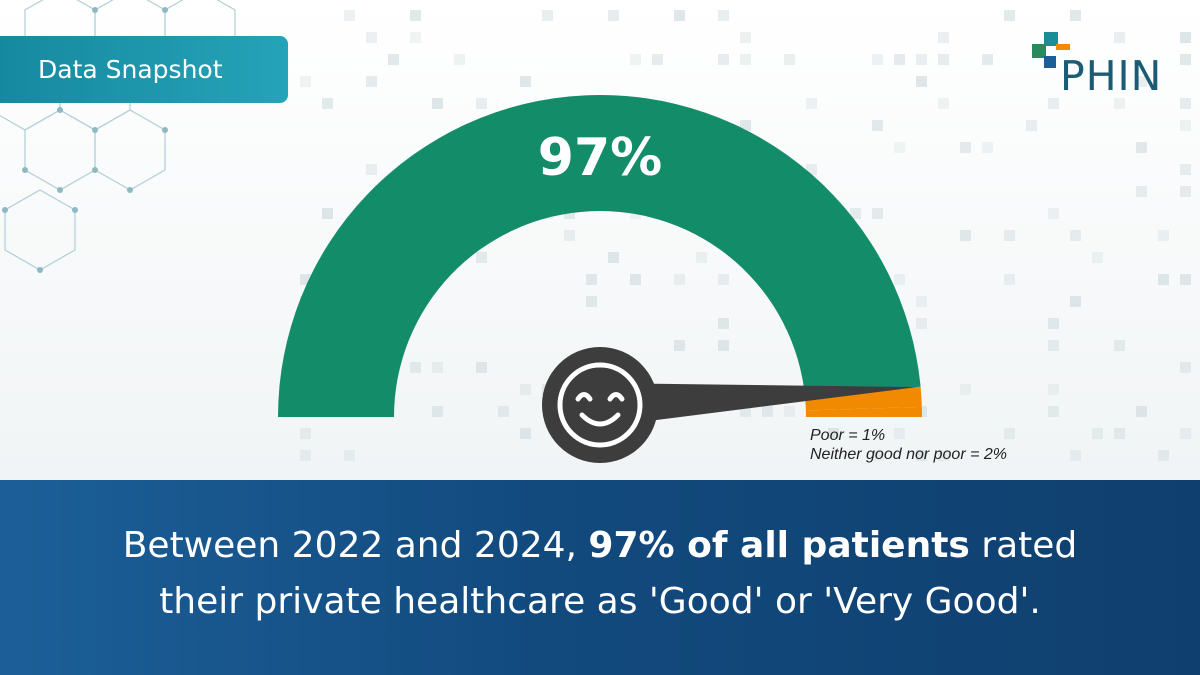 This screenshot has height=675, width=1200. I want to click on summary-highlight: 97% of all patients, so click(779, 545).